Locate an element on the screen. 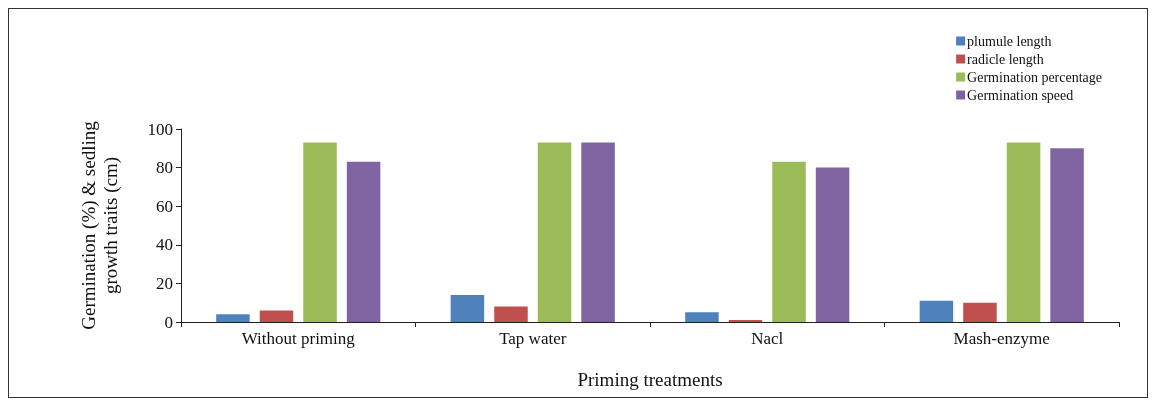 The image size is (1158, 408). y-tick-label: 60 is located at coordinates (164, 206).